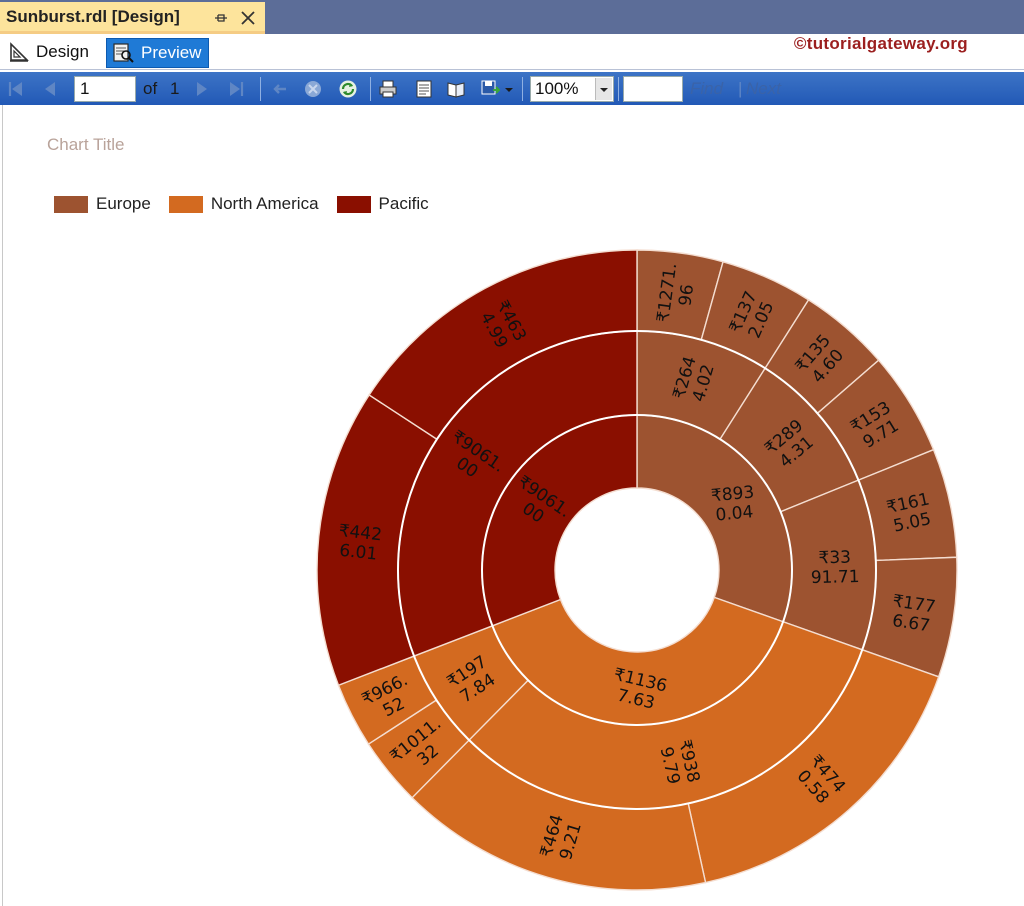 The image size is (1024, 906). Describe the element at coordinates (93, 16) in the screenshot. I see `document-tab-title: Sunburst.rdl [Design]` at that location.